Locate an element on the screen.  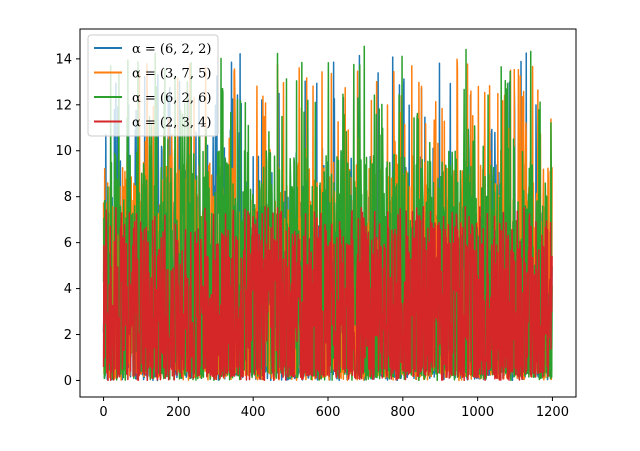
x-tick-label: 800 is located at coordinates (402, 412).